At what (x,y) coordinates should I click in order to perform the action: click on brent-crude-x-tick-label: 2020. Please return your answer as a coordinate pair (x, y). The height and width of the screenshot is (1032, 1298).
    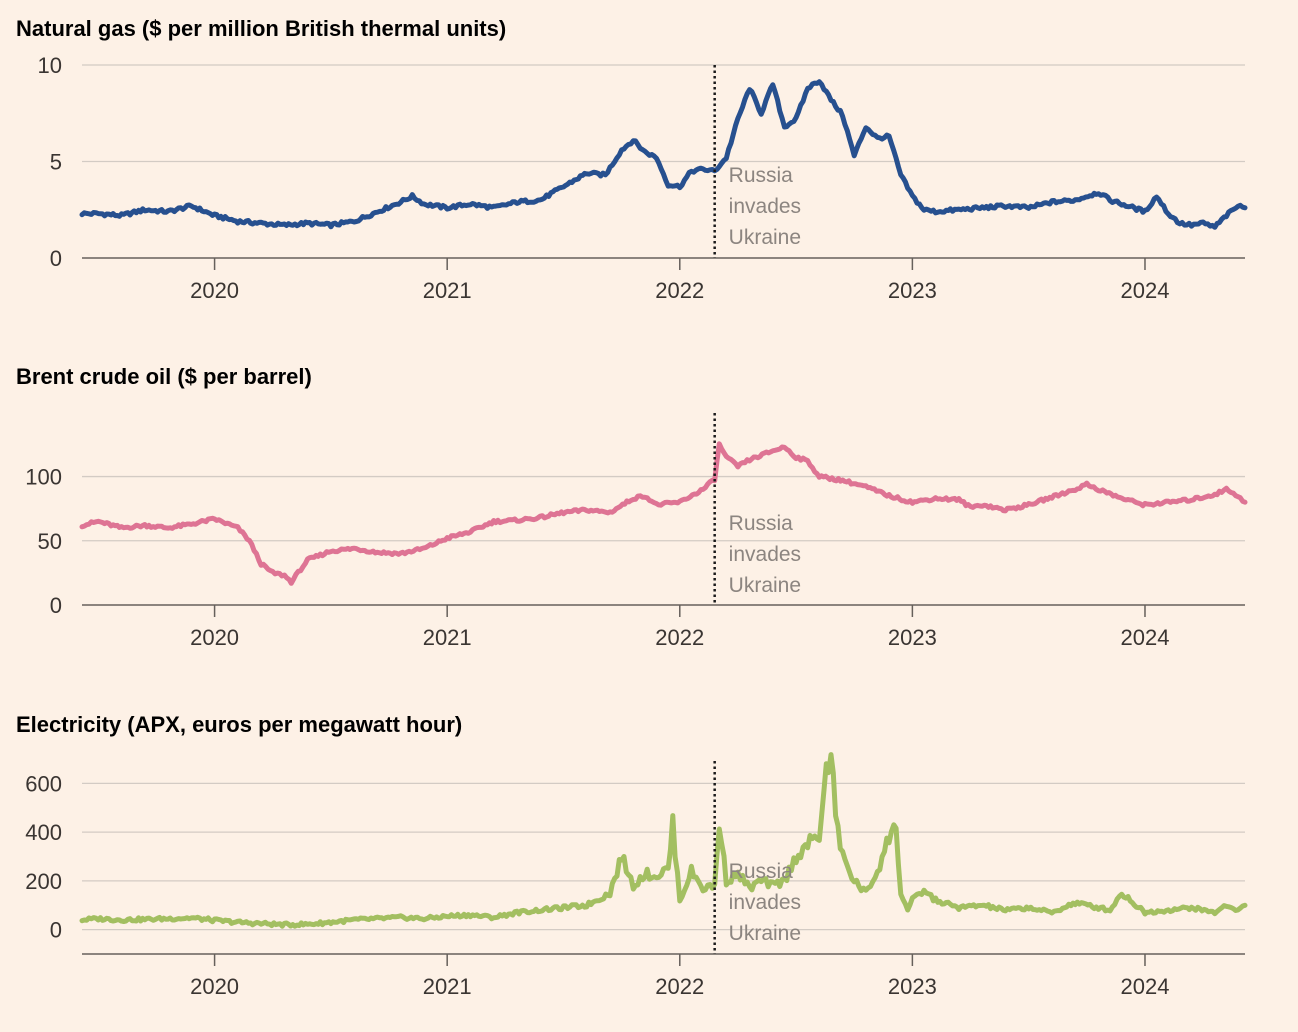
    Looking at the image, I should click on (214, 637).